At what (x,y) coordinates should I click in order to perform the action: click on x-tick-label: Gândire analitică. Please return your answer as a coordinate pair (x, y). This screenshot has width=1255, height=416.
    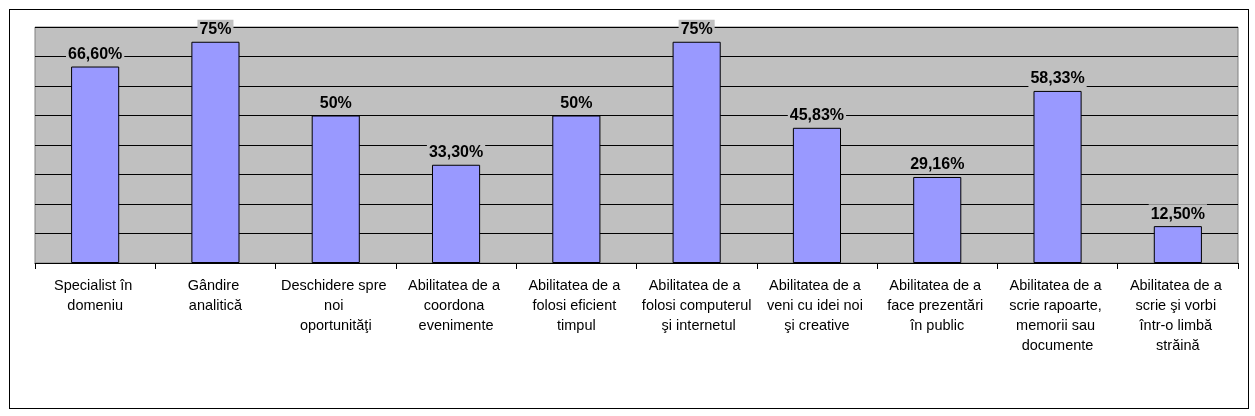
    Looking at the image, I should click on (215, 295).